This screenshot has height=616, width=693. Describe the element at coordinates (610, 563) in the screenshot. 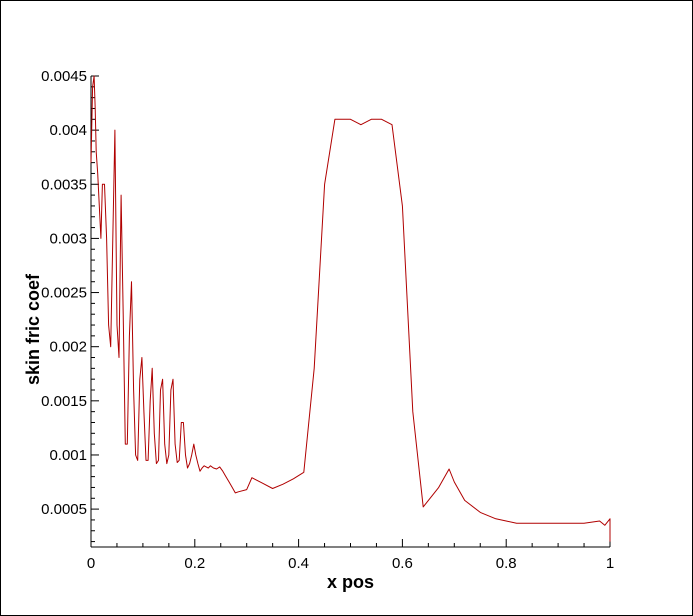

I see `x-tick-label: 1` at that location.